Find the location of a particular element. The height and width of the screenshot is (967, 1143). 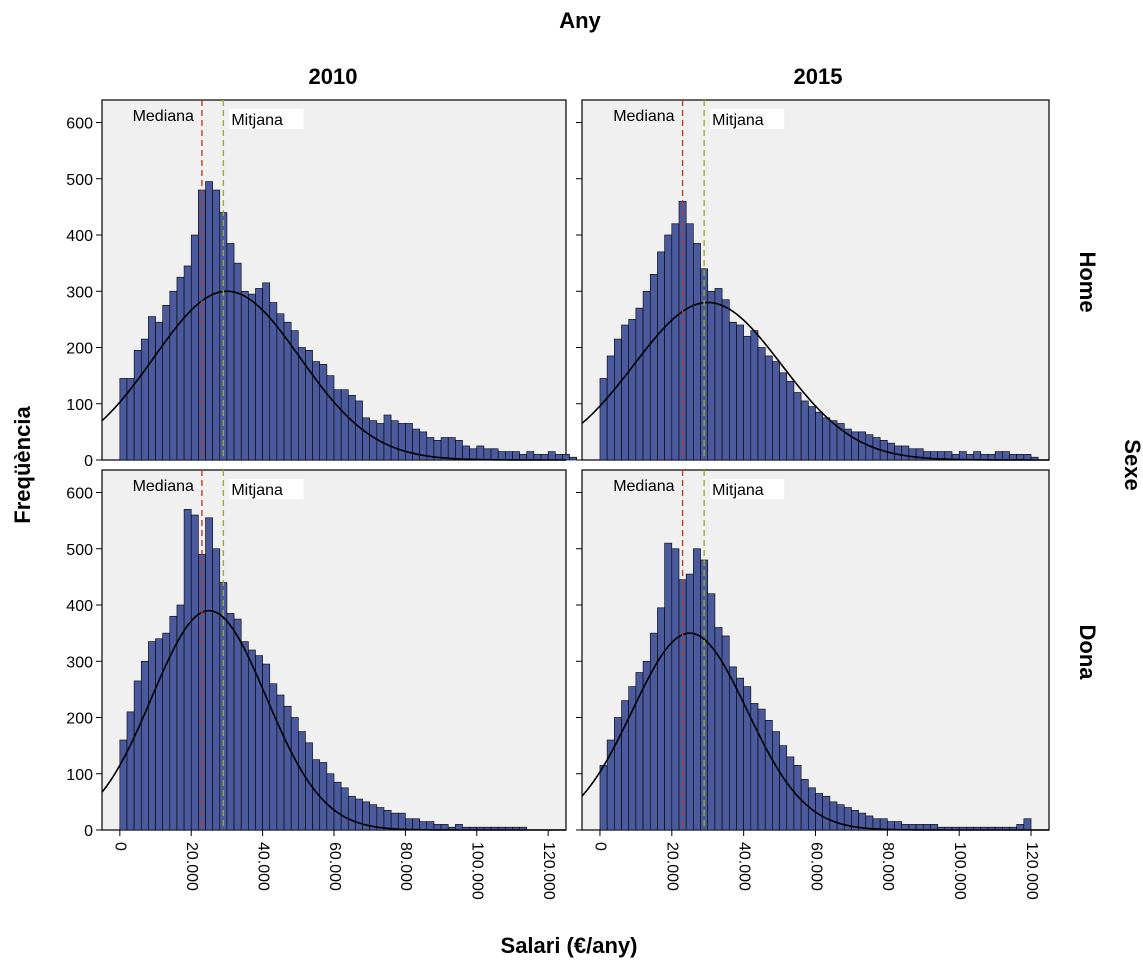

y-tick-label: 300 is located at coordinates (79, 292).